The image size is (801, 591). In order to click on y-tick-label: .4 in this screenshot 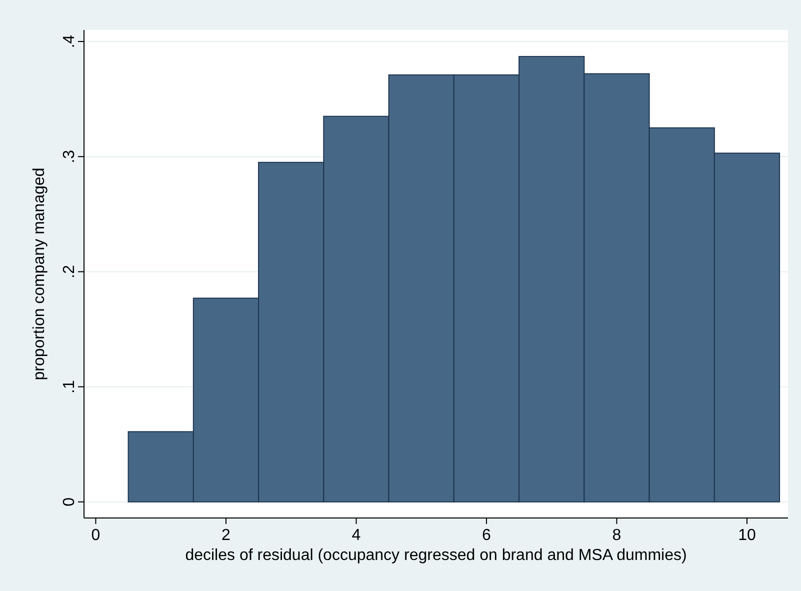, I will do `click(69, 41)`.